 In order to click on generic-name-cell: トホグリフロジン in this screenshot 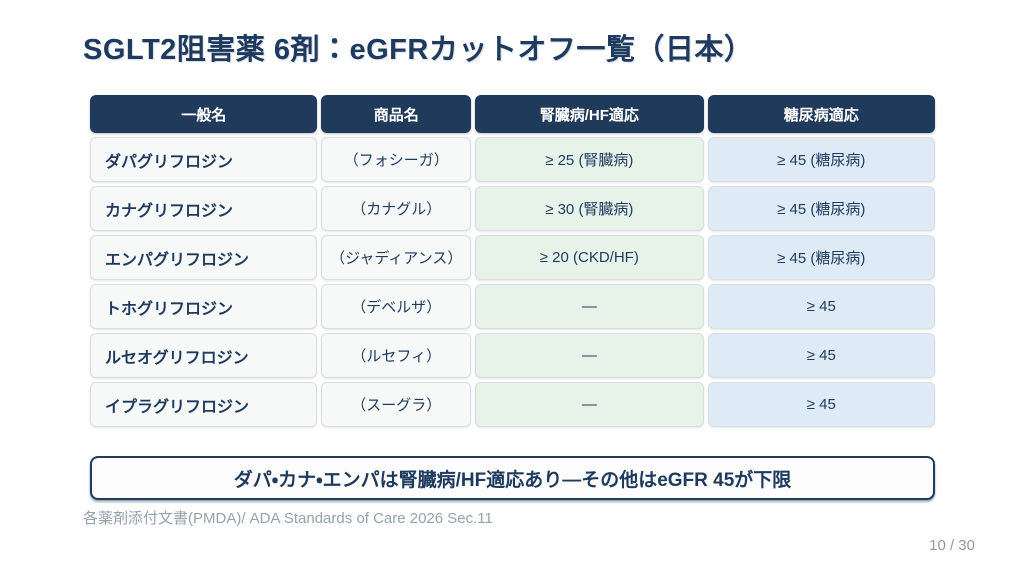, I will do `click(204, 306)`.